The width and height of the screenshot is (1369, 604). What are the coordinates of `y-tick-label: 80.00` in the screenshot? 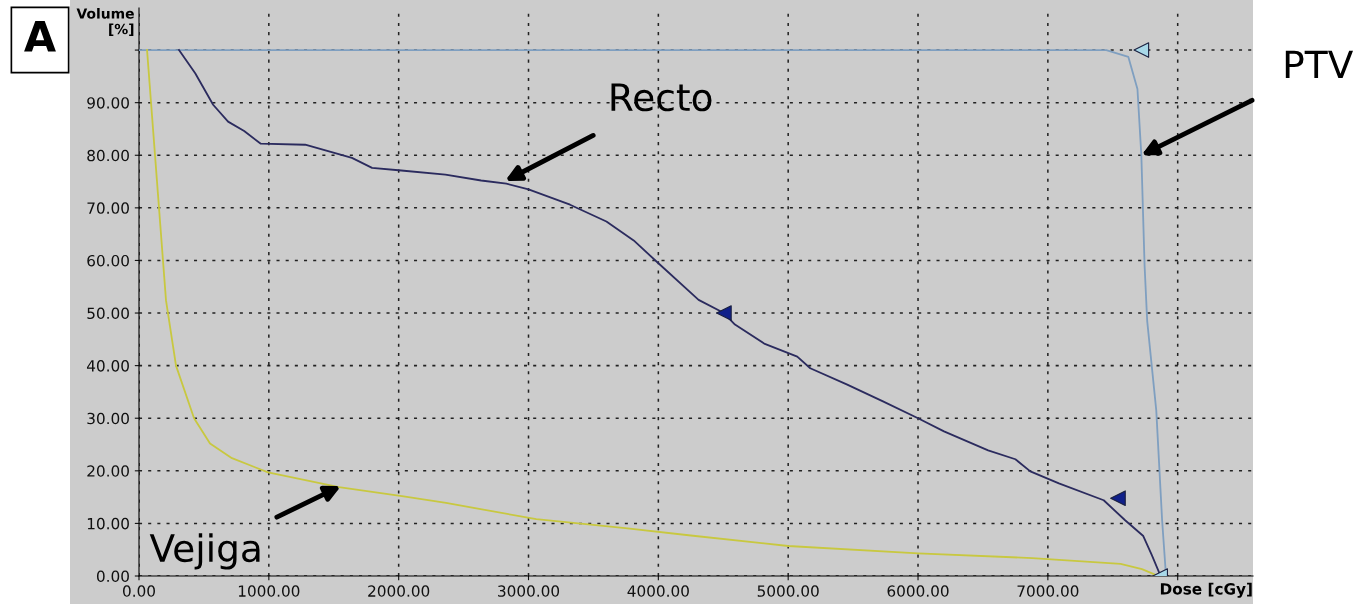 It's located at (108, 155).